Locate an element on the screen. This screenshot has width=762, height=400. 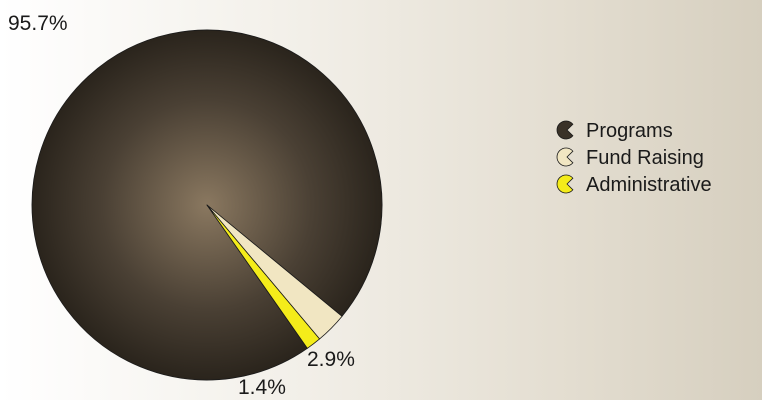
legend-label: Programs is located at coordinates (629, 131).